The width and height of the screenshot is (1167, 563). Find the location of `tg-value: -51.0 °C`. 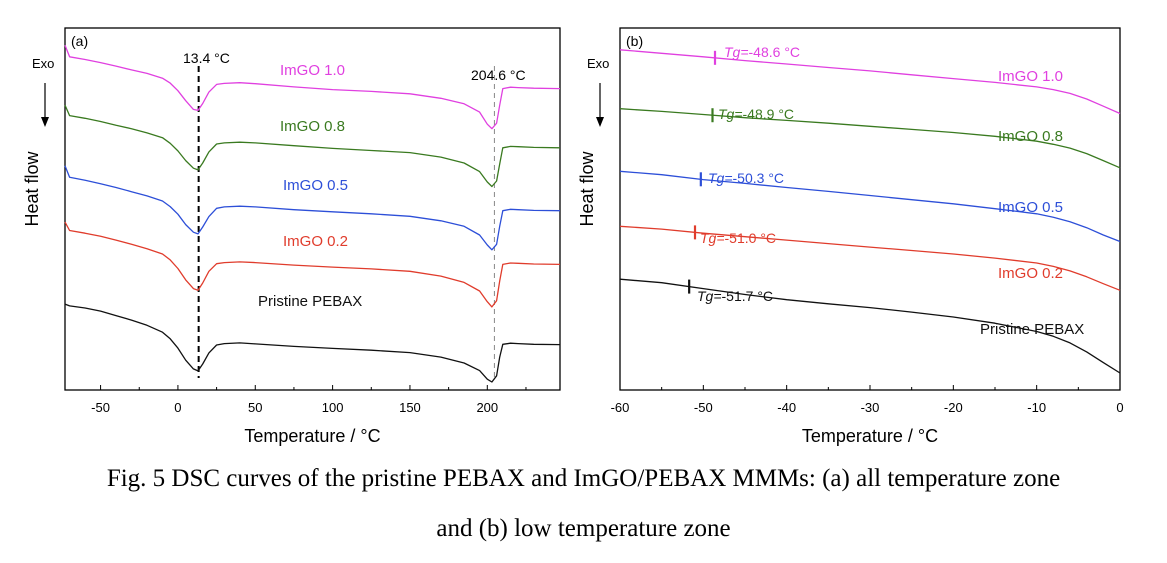

tg-value: -51.0 °C is located at coordinates (751, 238).